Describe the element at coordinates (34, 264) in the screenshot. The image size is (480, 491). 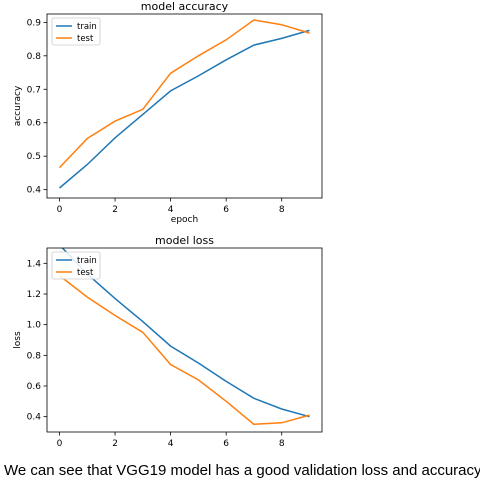
I see `y-tick-label: 1.4` at that location.